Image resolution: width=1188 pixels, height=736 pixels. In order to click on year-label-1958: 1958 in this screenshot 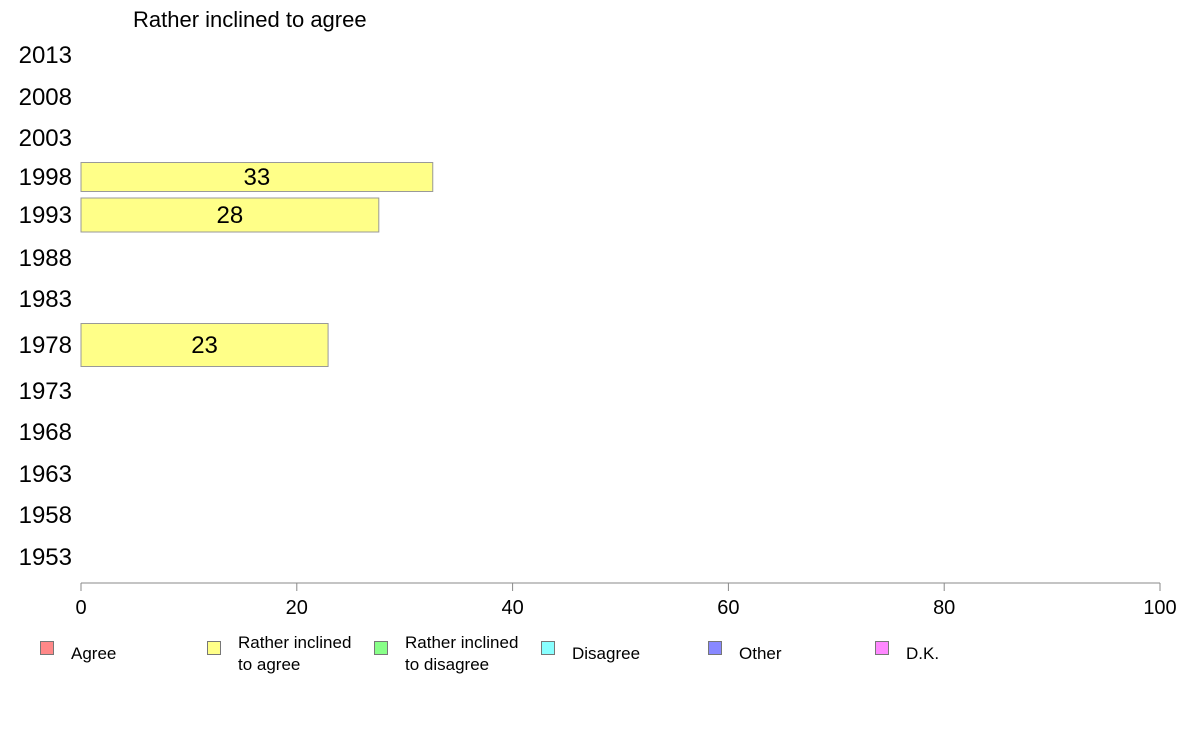, I will do `click(45, 515)`.